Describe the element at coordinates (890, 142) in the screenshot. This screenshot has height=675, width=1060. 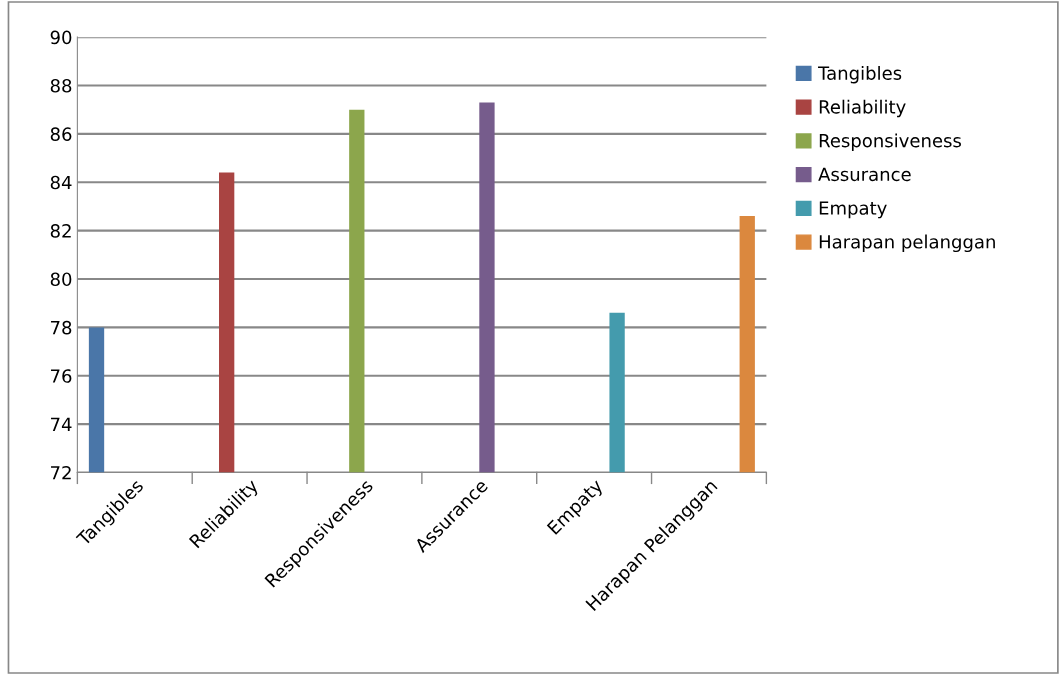
I see `legend-label: Responsiveness` at that location.